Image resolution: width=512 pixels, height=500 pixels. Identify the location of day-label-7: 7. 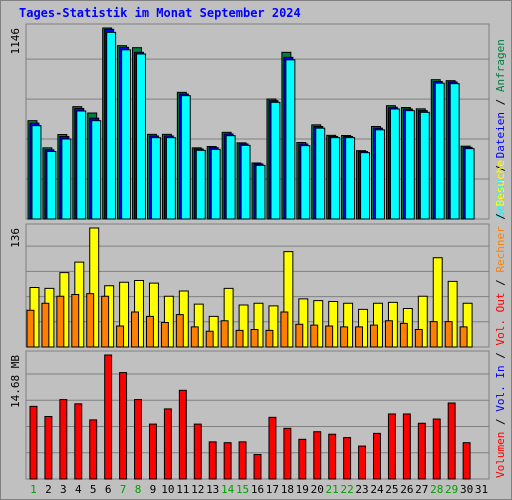
(123, 489).